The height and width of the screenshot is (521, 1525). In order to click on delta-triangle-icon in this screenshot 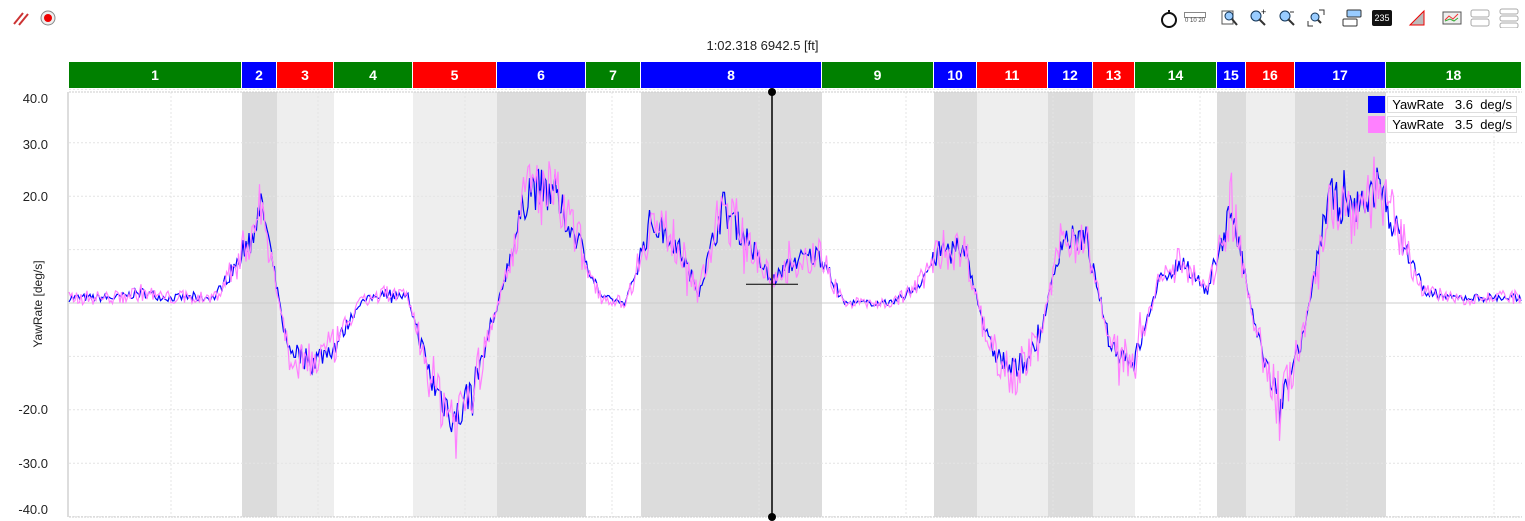, I will do `click(1417, 18)`.